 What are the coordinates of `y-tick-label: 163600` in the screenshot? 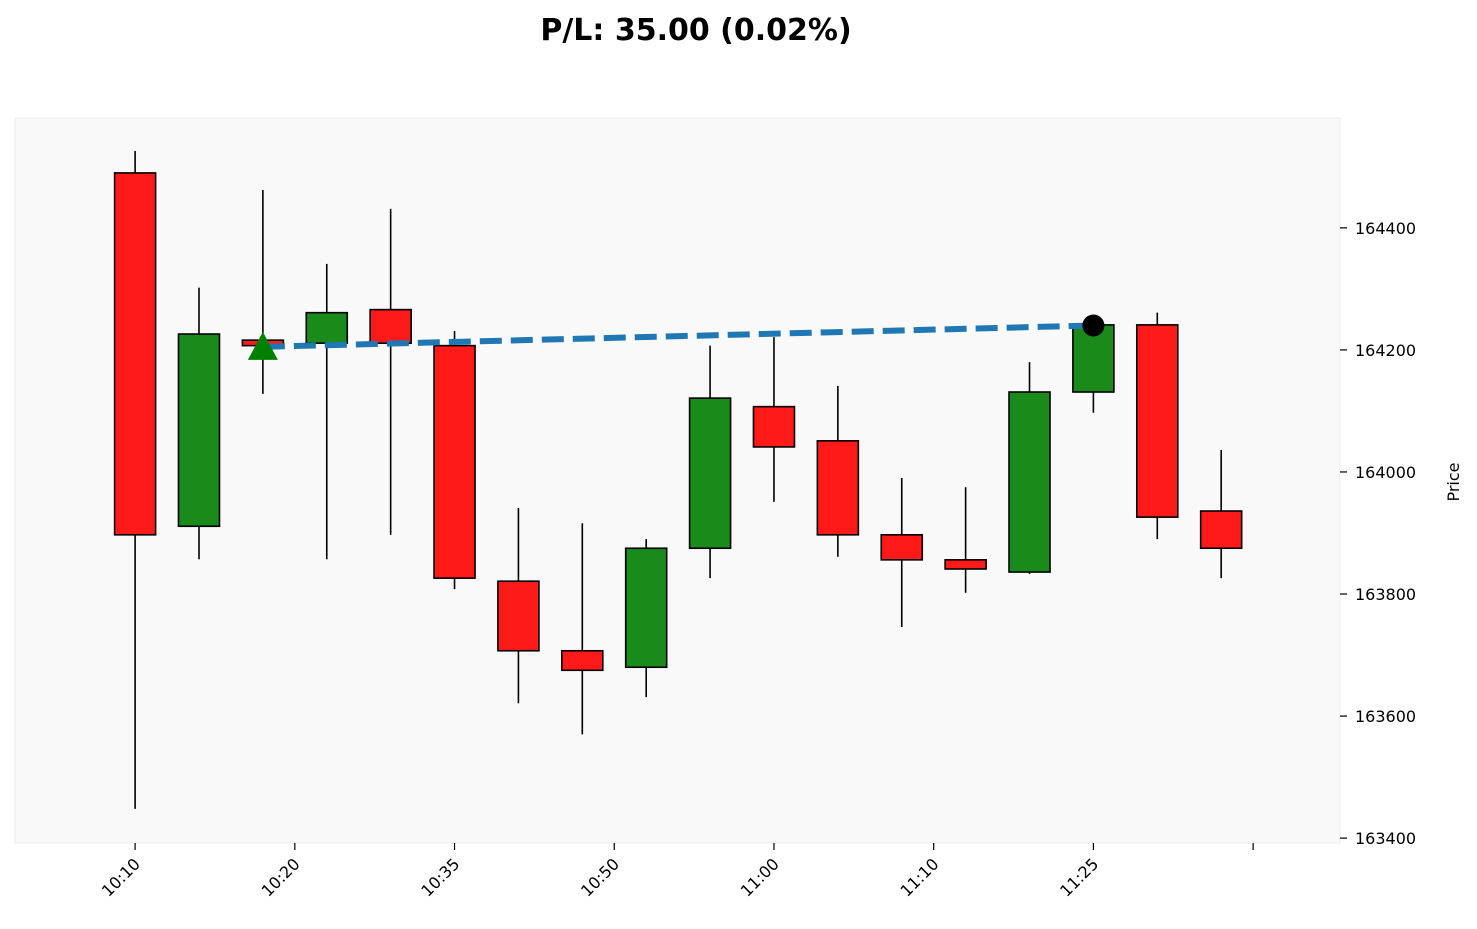 It's located at (1385, 716).